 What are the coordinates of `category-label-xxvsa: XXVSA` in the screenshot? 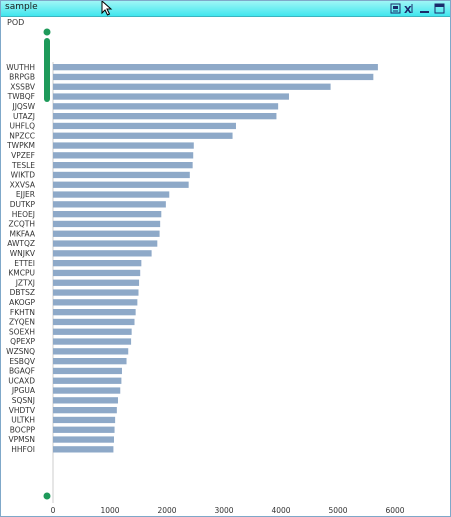 It's located at (23, 184).